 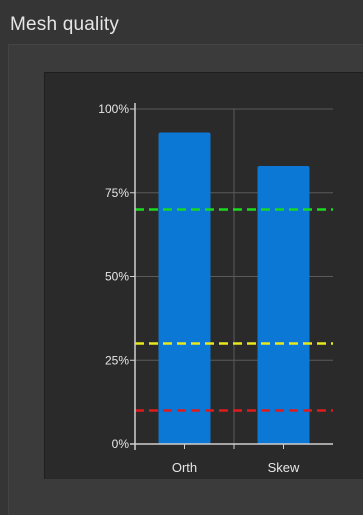 What do you see at coordinates (117, 277) in the screenshot?
I see `y-tick-label: 50%` at bounding box center [117, 277].